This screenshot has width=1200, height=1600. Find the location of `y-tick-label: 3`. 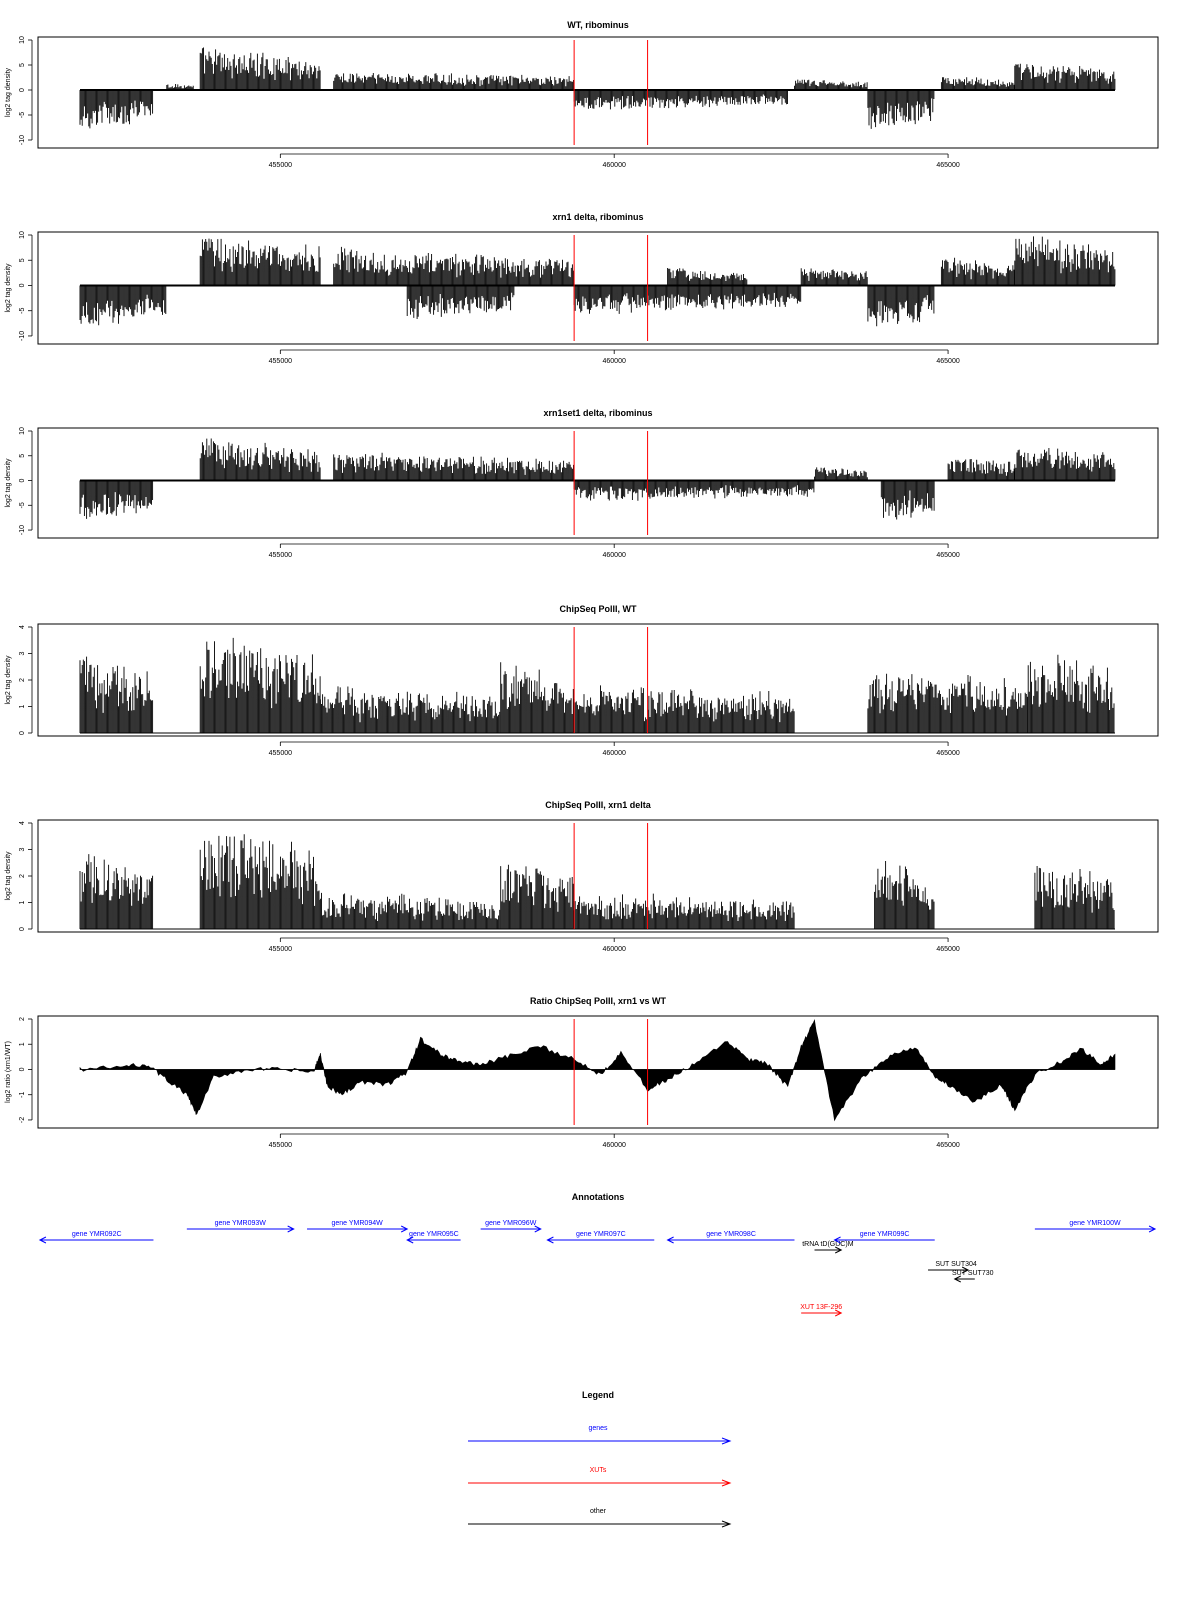

y-tick-label: 3 is located at coordinates (22, 849).